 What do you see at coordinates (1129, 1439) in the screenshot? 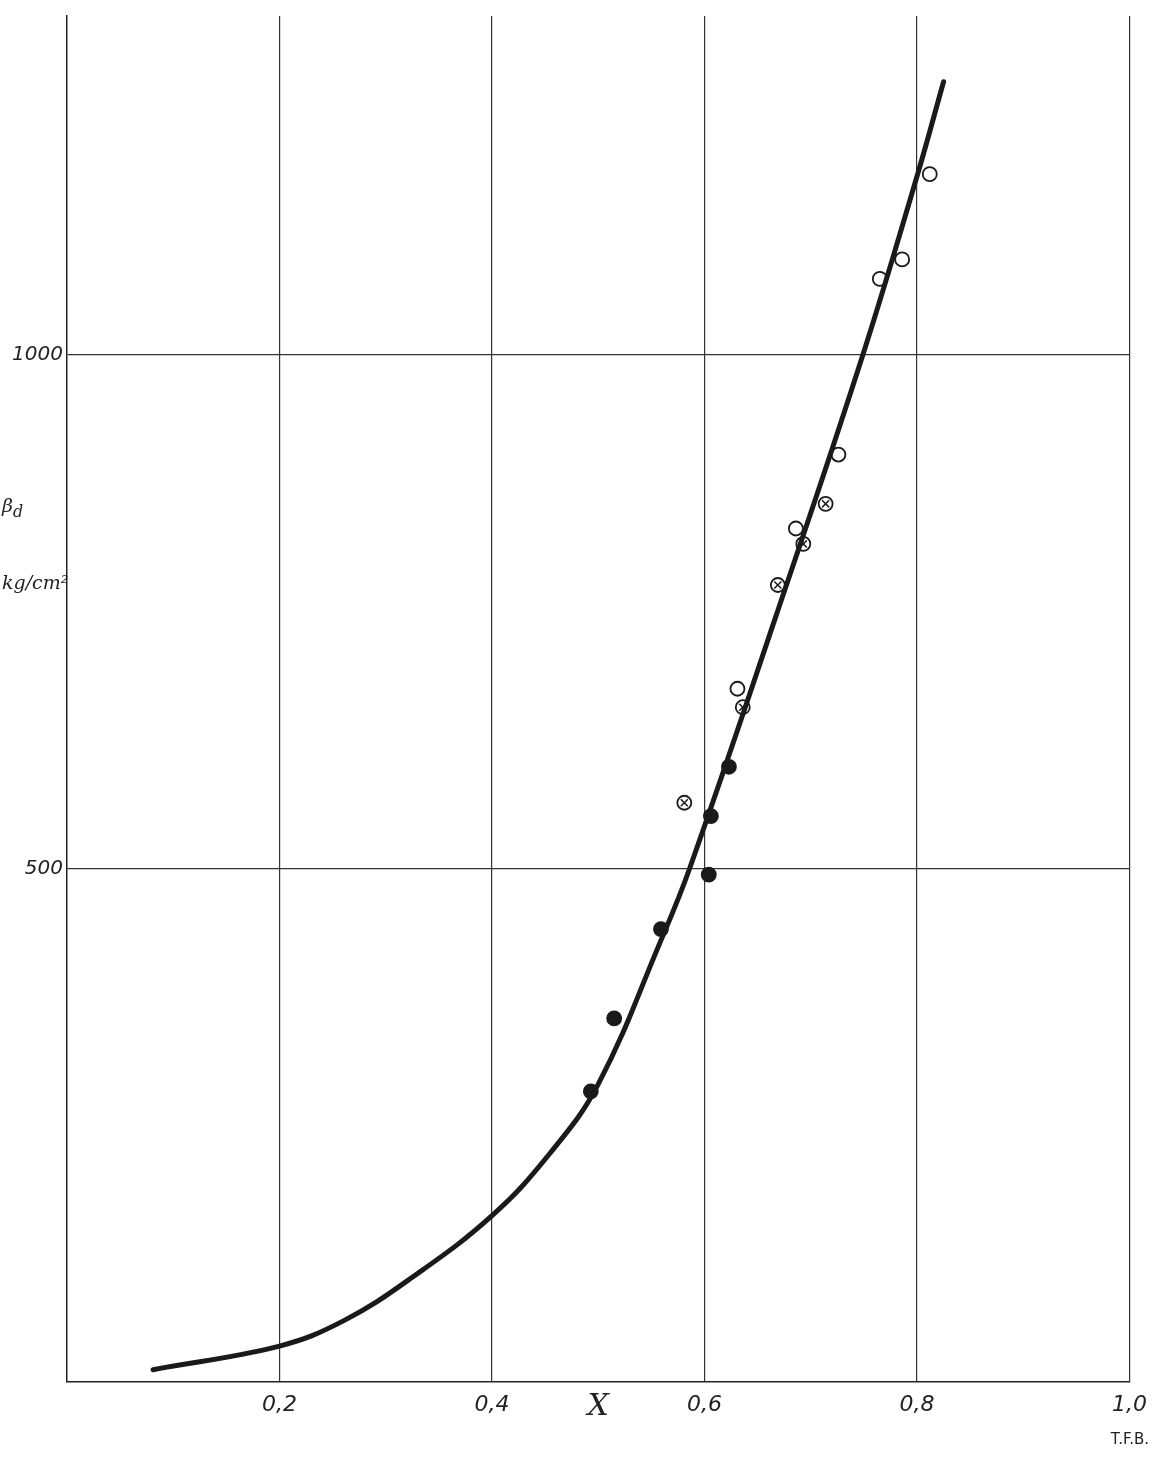
I see `text: T.F.B.` at bounding box center [1129, 1439].